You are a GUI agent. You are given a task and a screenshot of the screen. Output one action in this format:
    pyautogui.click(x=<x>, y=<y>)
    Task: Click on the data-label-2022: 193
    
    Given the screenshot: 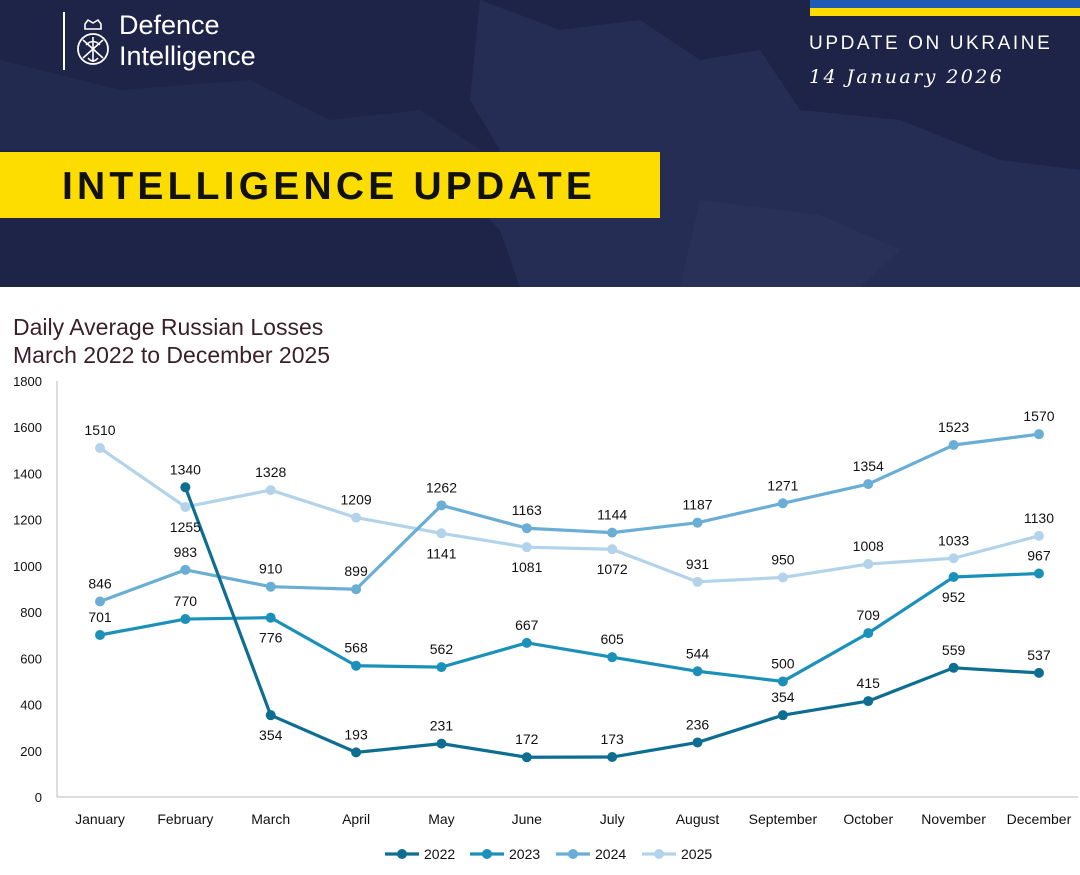 What is the action you would take?
    pyautogui.click(x=356, y=734)
    